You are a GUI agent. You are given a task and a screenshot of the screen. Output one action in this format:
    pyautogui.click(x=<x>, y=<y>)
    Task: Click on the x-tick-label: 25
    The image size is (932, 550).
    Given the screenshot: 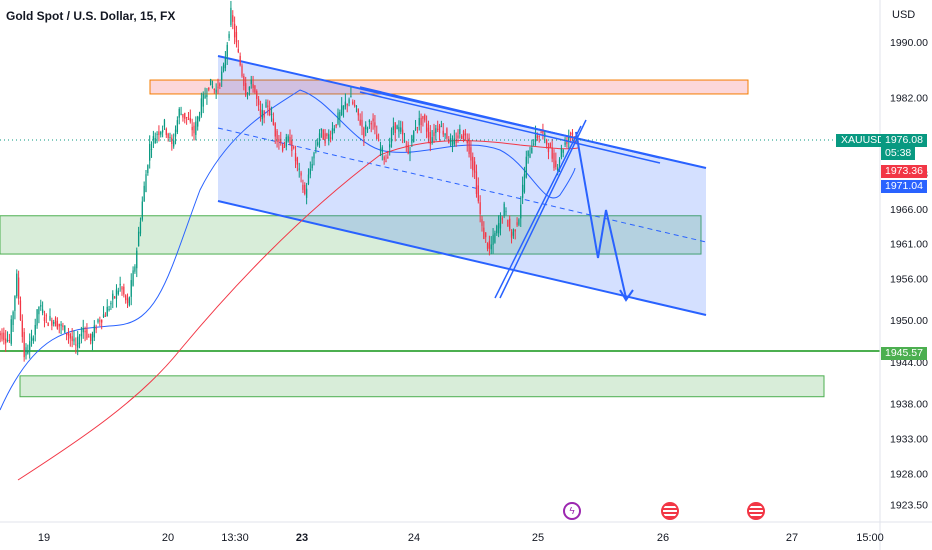 What is the action you would take?
    pyautogui.click(x=538, y=538)
    